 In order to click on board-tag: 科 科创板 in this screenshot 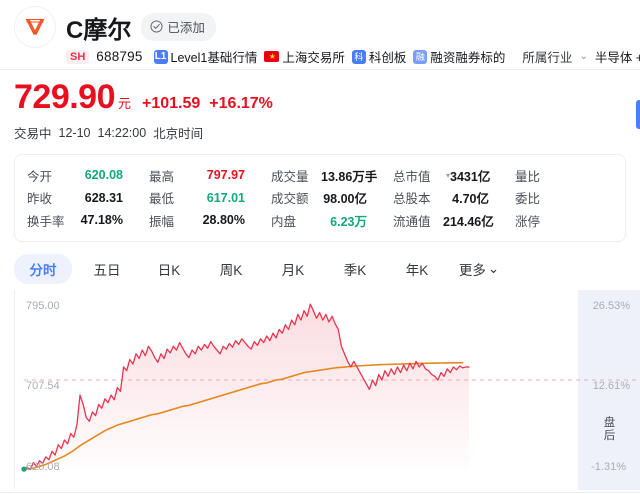, I will do `click(379, 56)`.